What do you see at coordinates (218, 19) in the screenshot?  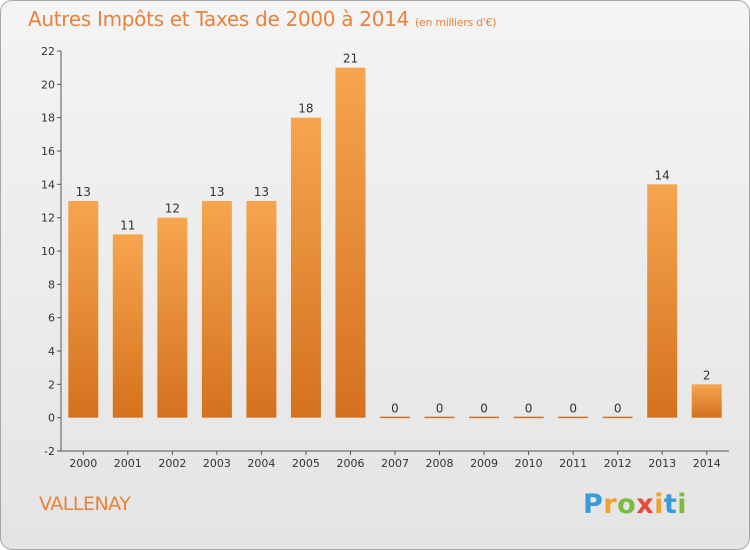 I see `chart-title-text: Autres Impôts et Taxes de 2000 à 2014` at bounding box center [218, 19].